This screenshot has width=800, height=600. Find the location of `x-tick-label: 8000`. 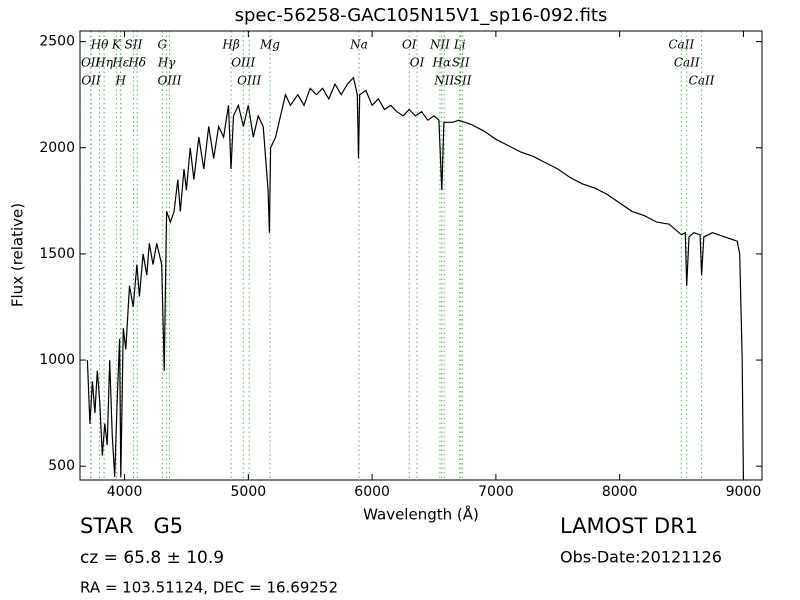

x-tick-label: 8000 is located at coordinates (620, 492).